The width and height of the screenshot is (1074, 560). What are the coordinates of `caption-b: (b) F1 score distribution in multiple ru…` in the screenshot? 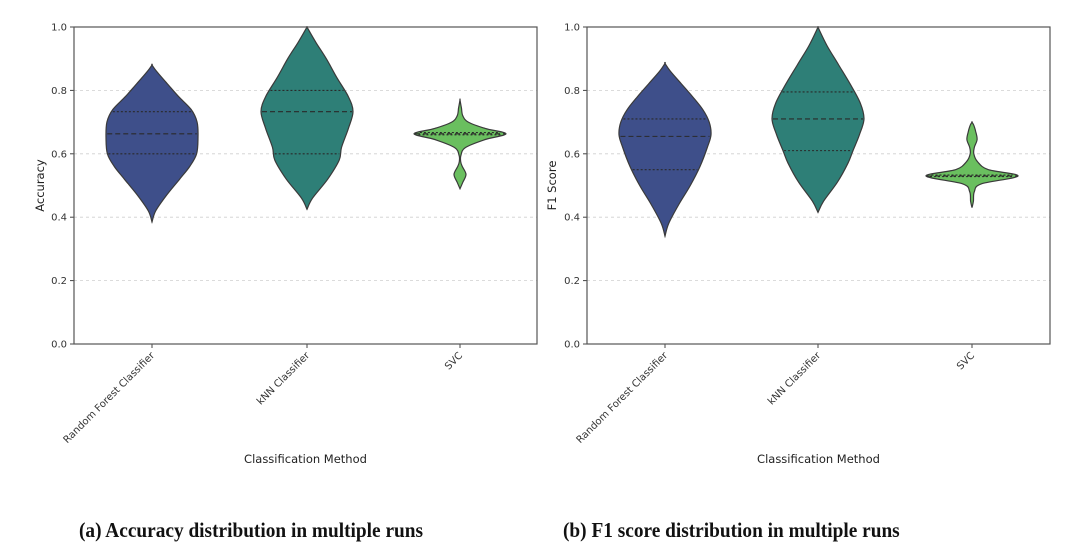 It's located at (731, 530).